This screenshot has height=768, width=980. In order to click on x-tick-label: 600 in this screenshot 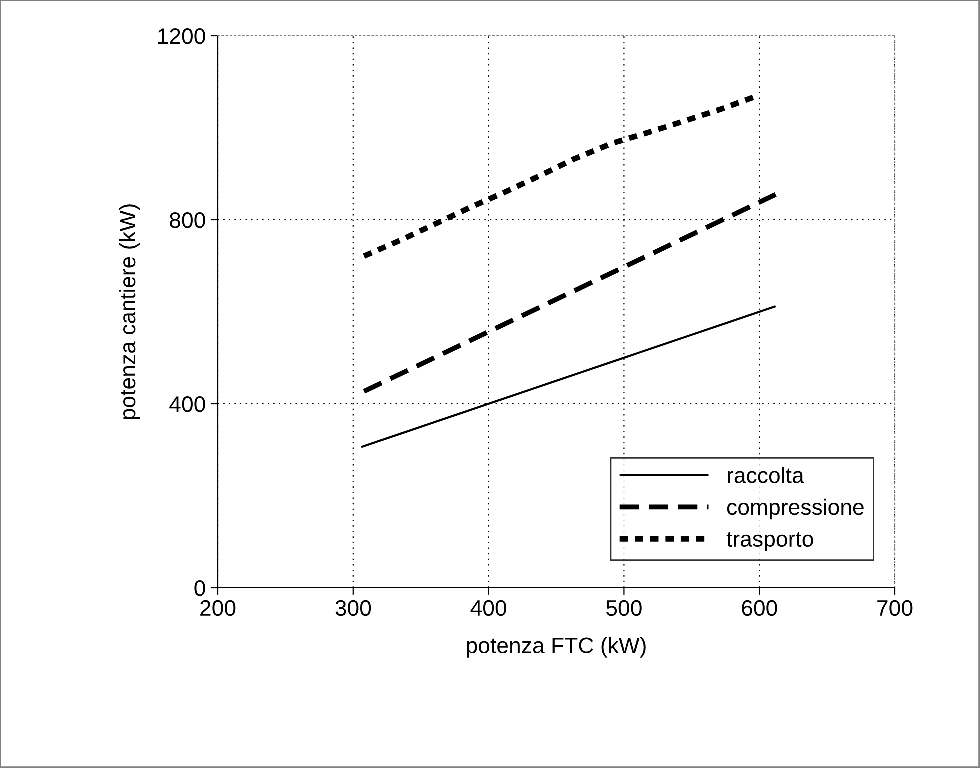, I will do `click(760, 608)`.